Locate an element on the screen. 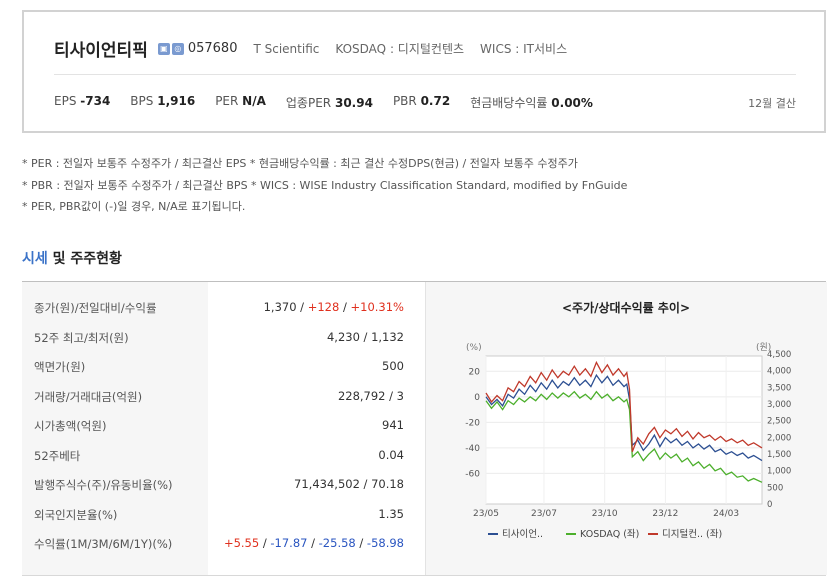 This screenshot has height=584, width=840. chart-title: <주가/상대수익률 추이> is located at coordinates (626, 307).